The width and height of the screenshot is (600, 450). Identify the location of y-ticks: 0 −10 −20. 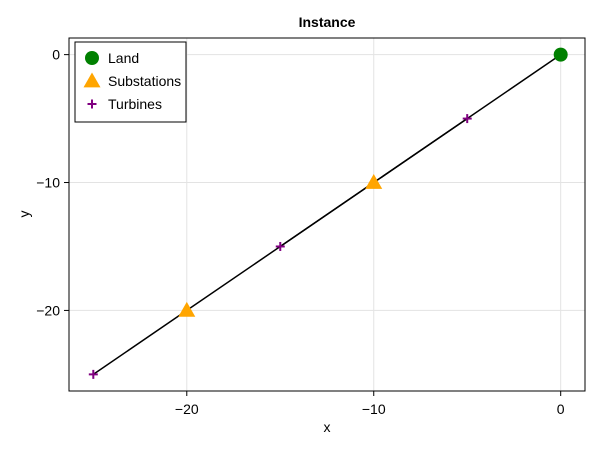
(52, 182).